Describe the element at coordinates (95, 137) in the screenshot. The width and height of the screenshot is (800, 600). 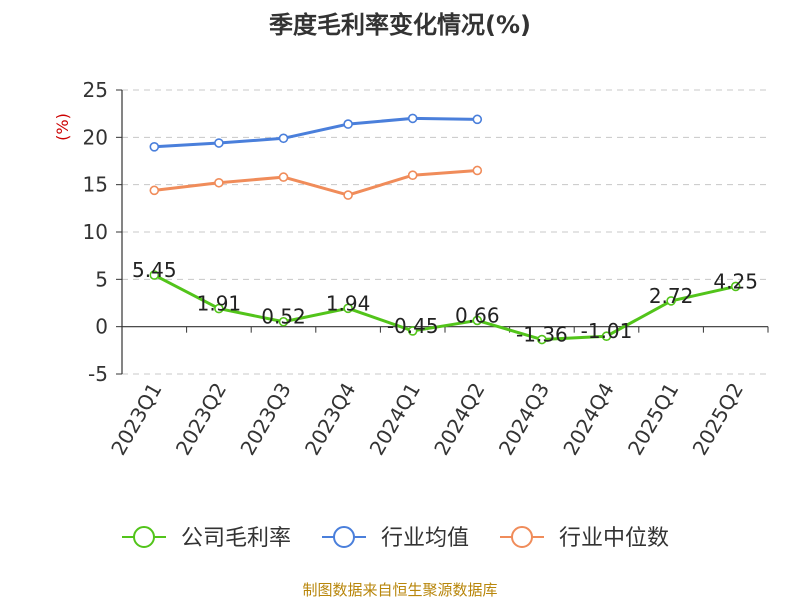
I see `y-tick-label: 20` at that location.